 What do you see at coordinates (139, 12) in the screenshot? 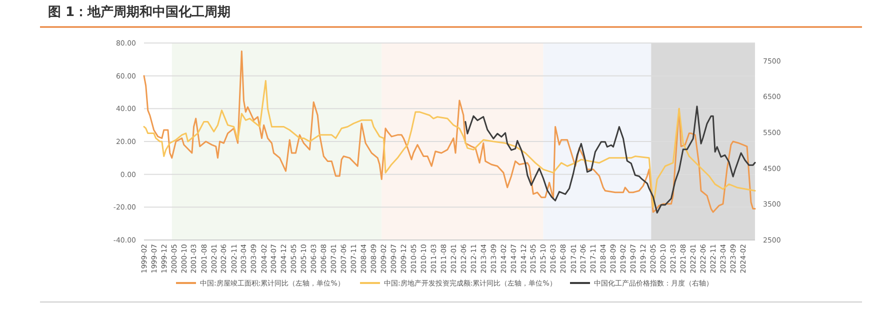
I see `chart-title: 图 1：地产周期和中国化工周期` at bounding box center [139, 12].